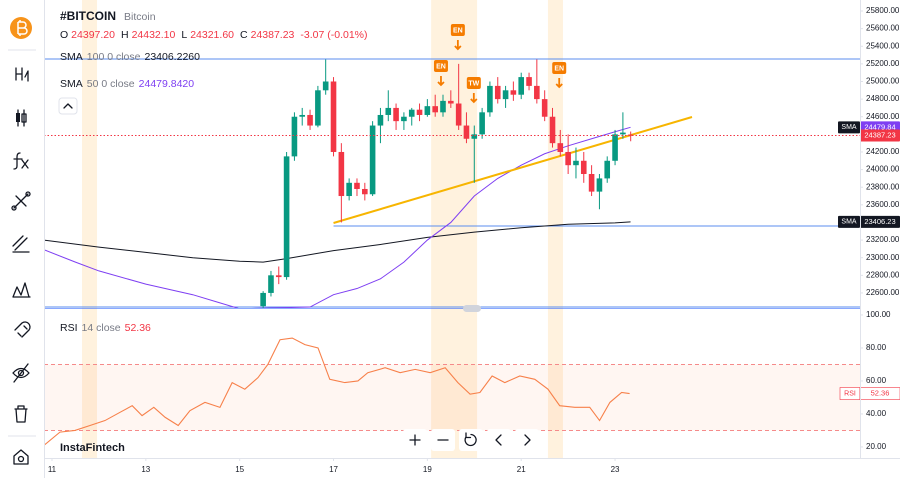 The image size is (900, 478). Describe the element at coordinates (883, 169) in the screenshot. I see `y-tick-label: 24000.00` at that location.